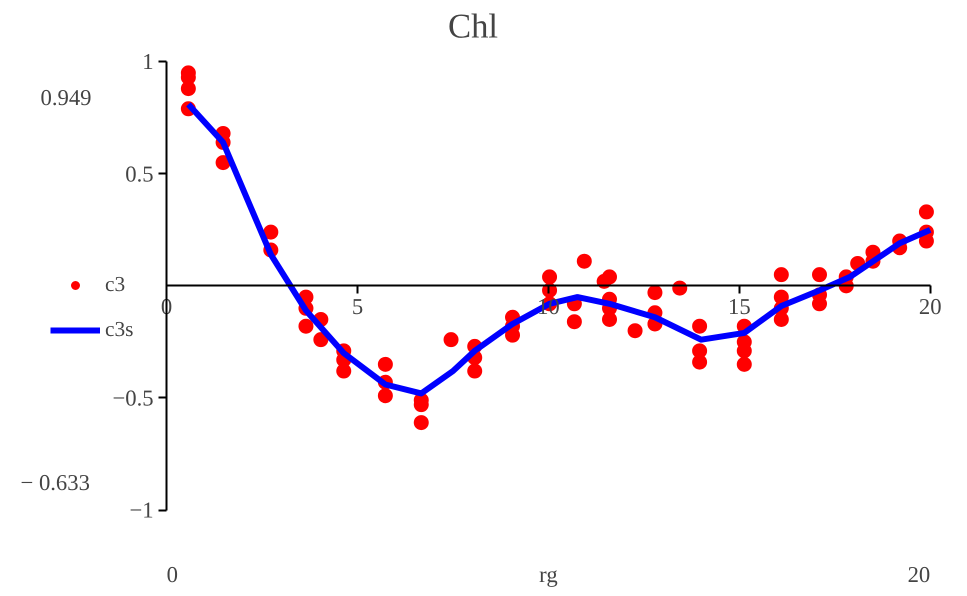 Image resolution: width=967 pixels, height=596 pixels. I want to click on y-tick-label: −0.5, so click(133, 397).